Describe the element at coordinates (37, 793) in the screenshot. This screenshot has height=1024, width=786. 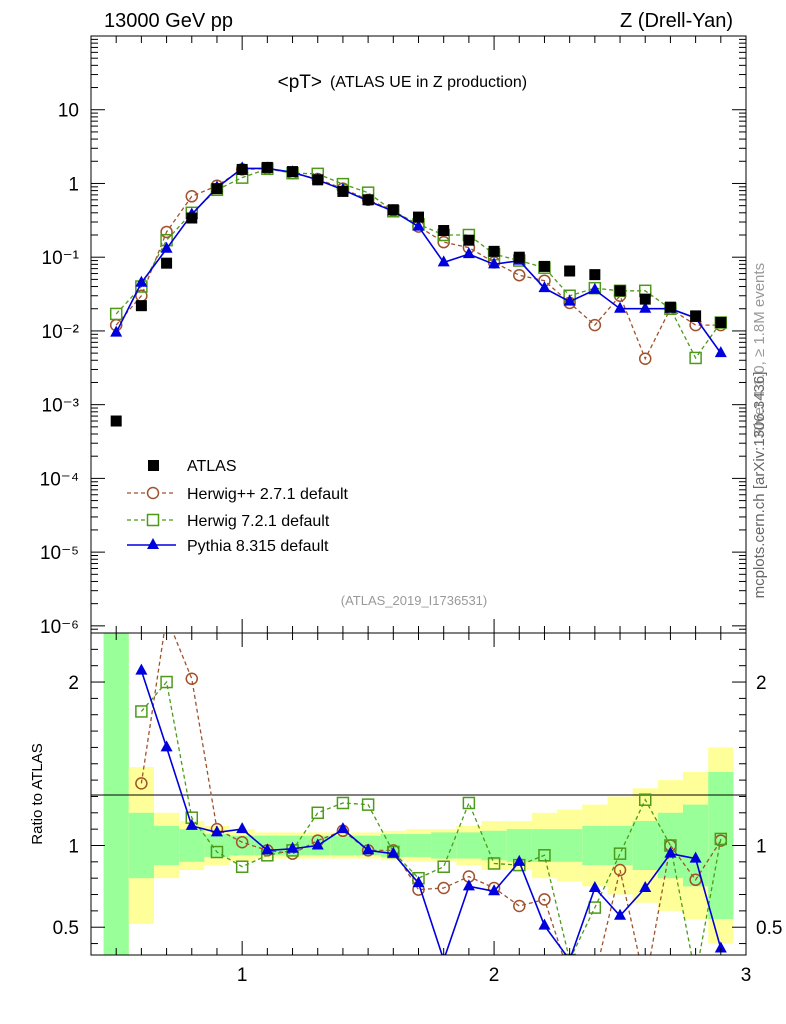
I see `ratio-y-label: Ratio to ATLAS` at that location.